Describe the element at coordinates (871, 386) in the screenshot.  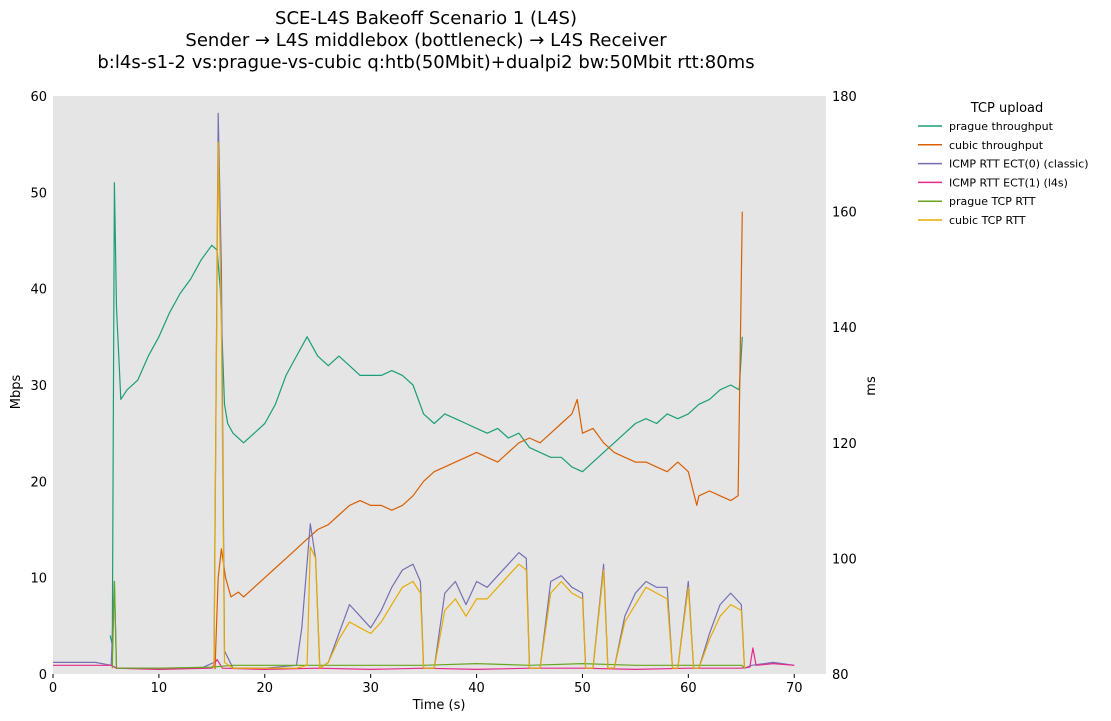
I see `y2-axis-label: ms` at that location.